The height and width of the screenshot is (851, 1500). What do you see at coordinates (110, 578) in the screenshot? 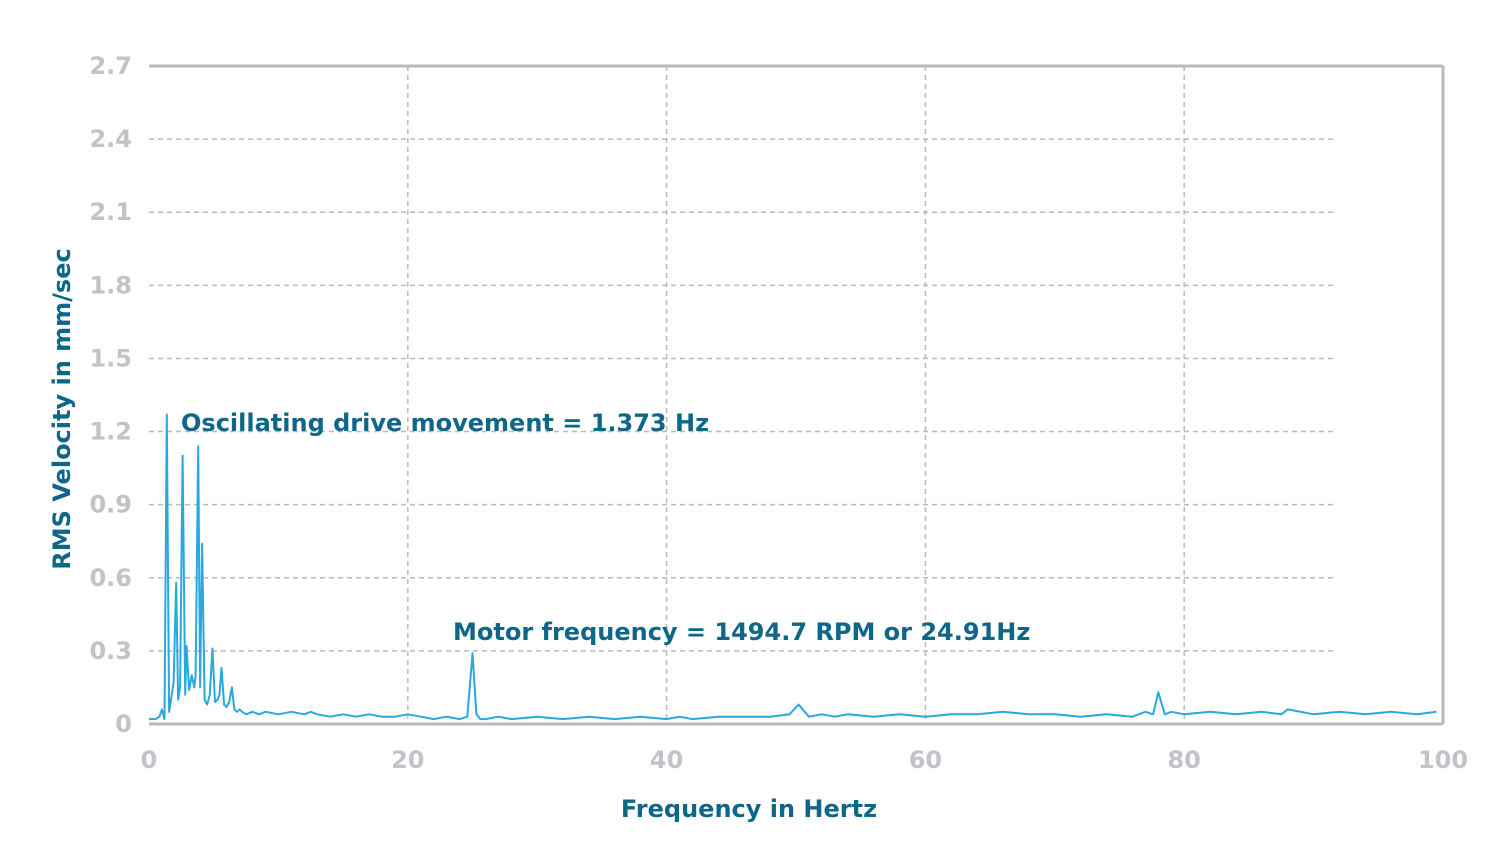
I see `y-tick-label: 0.6` at bounding box center [110, 578].